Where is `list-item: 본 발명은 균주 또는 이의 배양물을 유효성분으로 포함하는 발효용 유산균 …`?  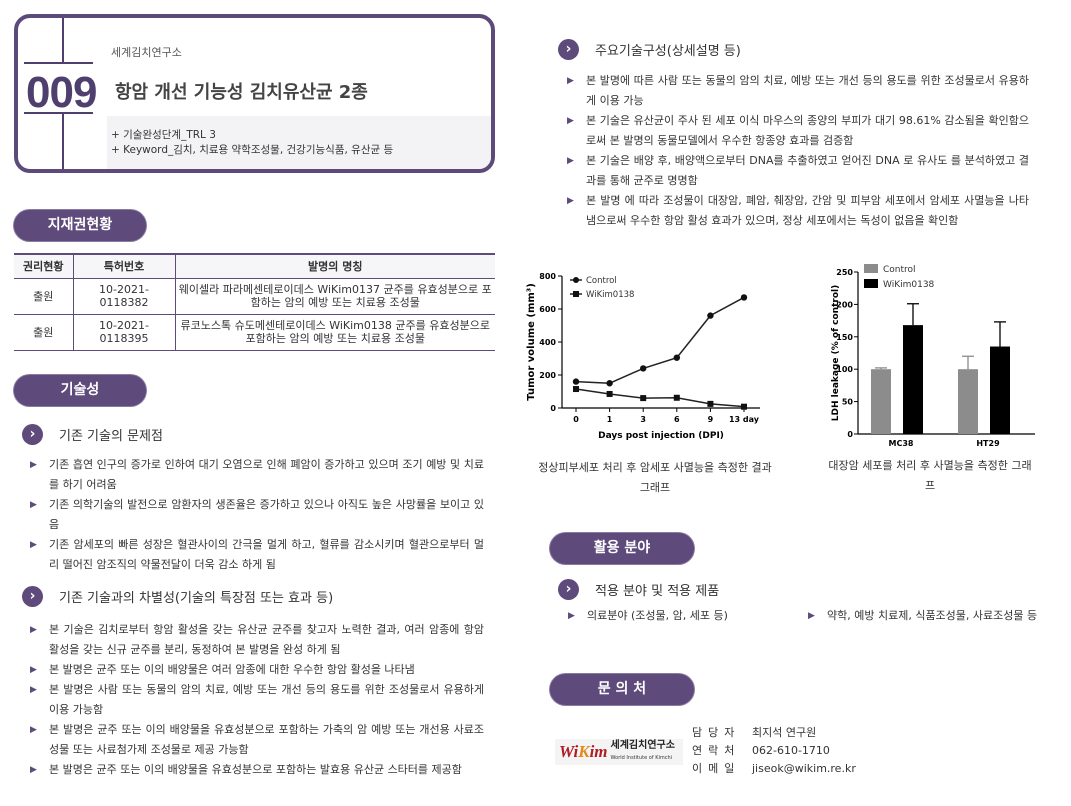 list-item: 본 발명은 균주 또는 이의 배양물을 유효성분으로 포함하는 발효용 유산균 … is located at coordinates (257, 770).